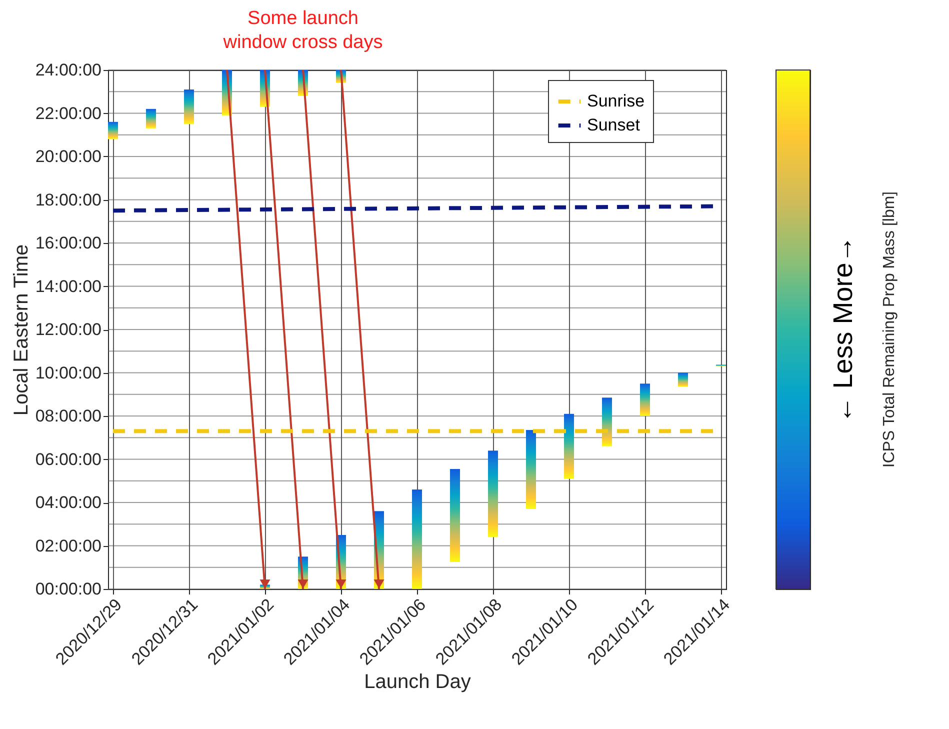 This screenshot has width=949, height=729. Describe the element at coordinates (889, 329) in the screenshot. I see `color-bar-title: ICPS Total Remaining Prop Mass [lbm]` at that location.